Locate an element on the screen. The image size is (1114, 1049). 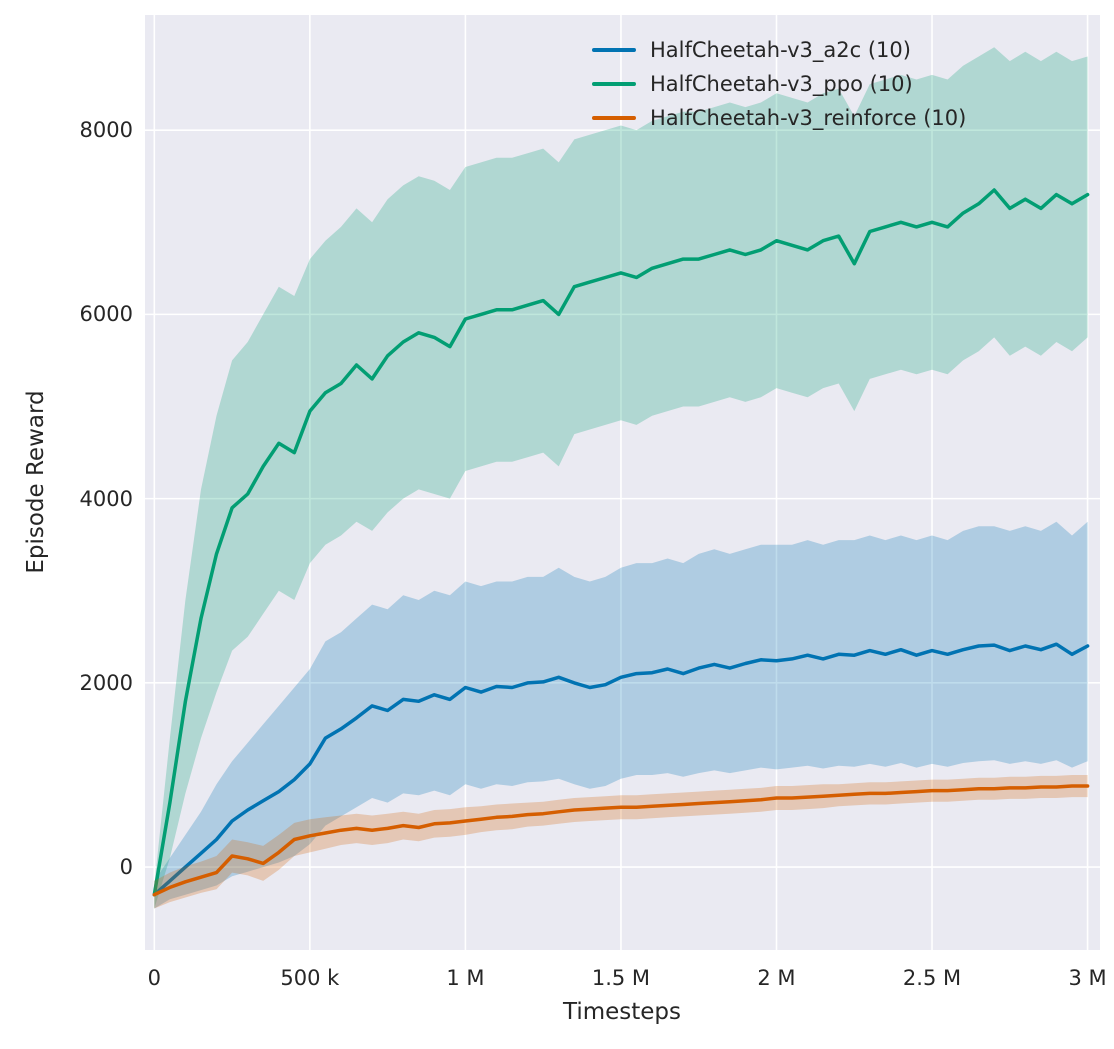
x-tick-label: 2.5 M is located at coordinates (932, 978).